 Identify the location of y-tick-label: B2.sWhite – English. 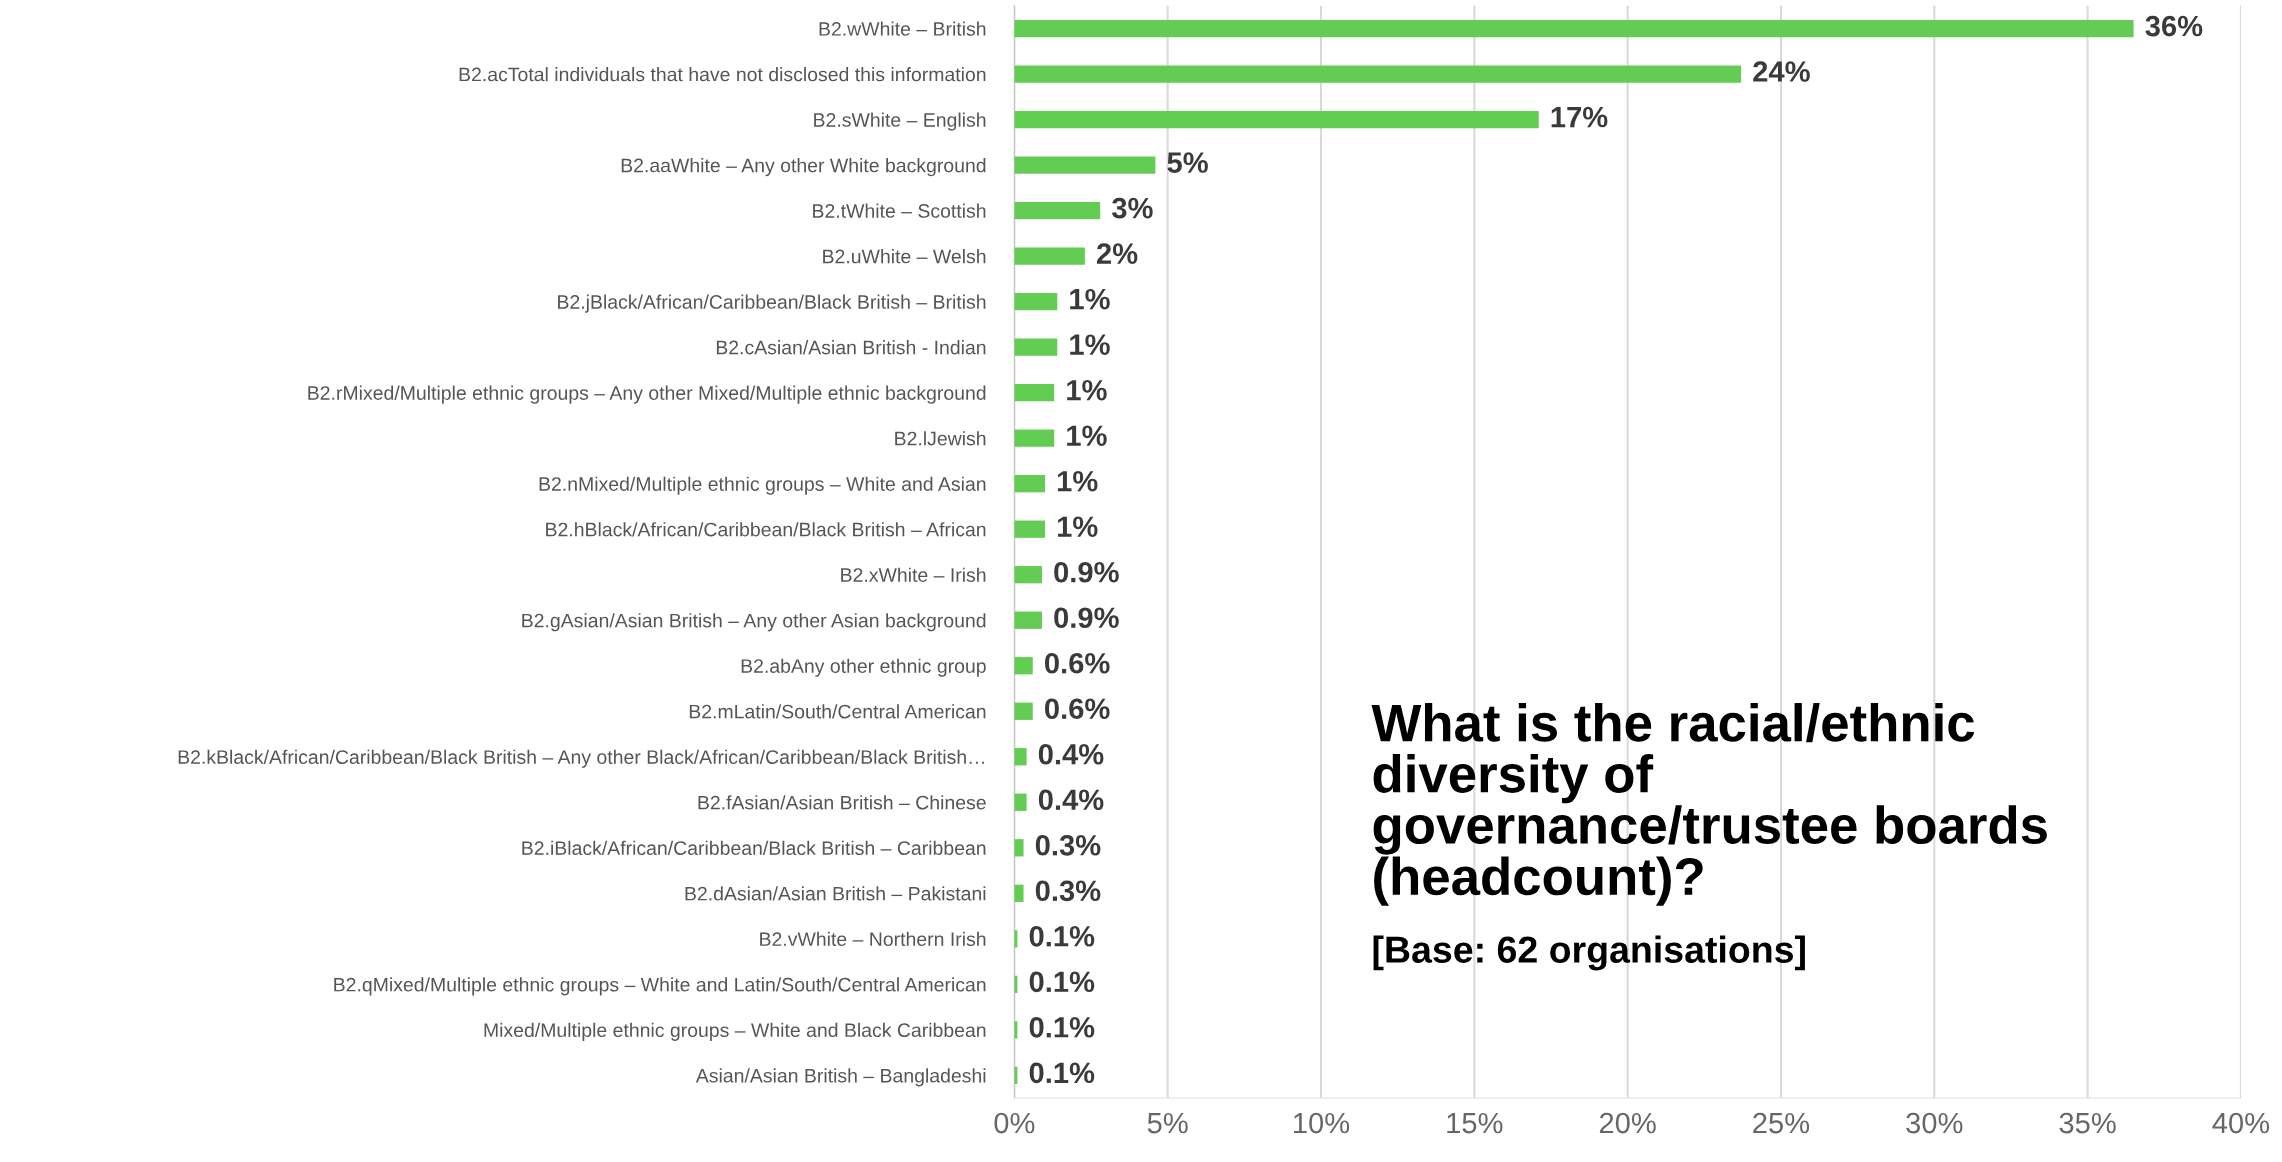
(900, 121).